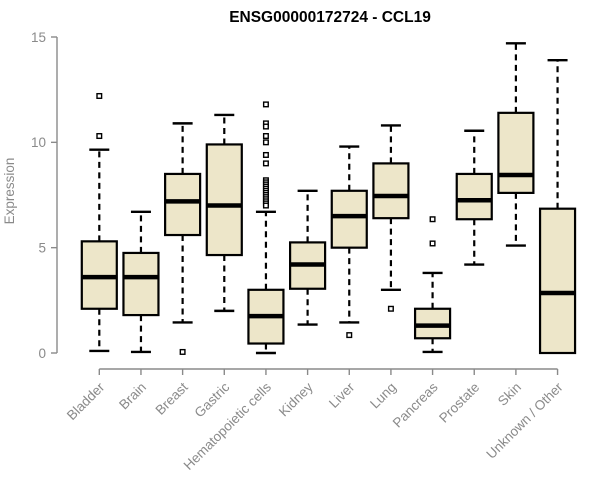 The width and height of the screenshot is (600, 500). What do you see at coordinates (415, 404) in the screenshot?
I see `x-tick-label-pancreas: Pancreas` at bounding box center [415, 404].